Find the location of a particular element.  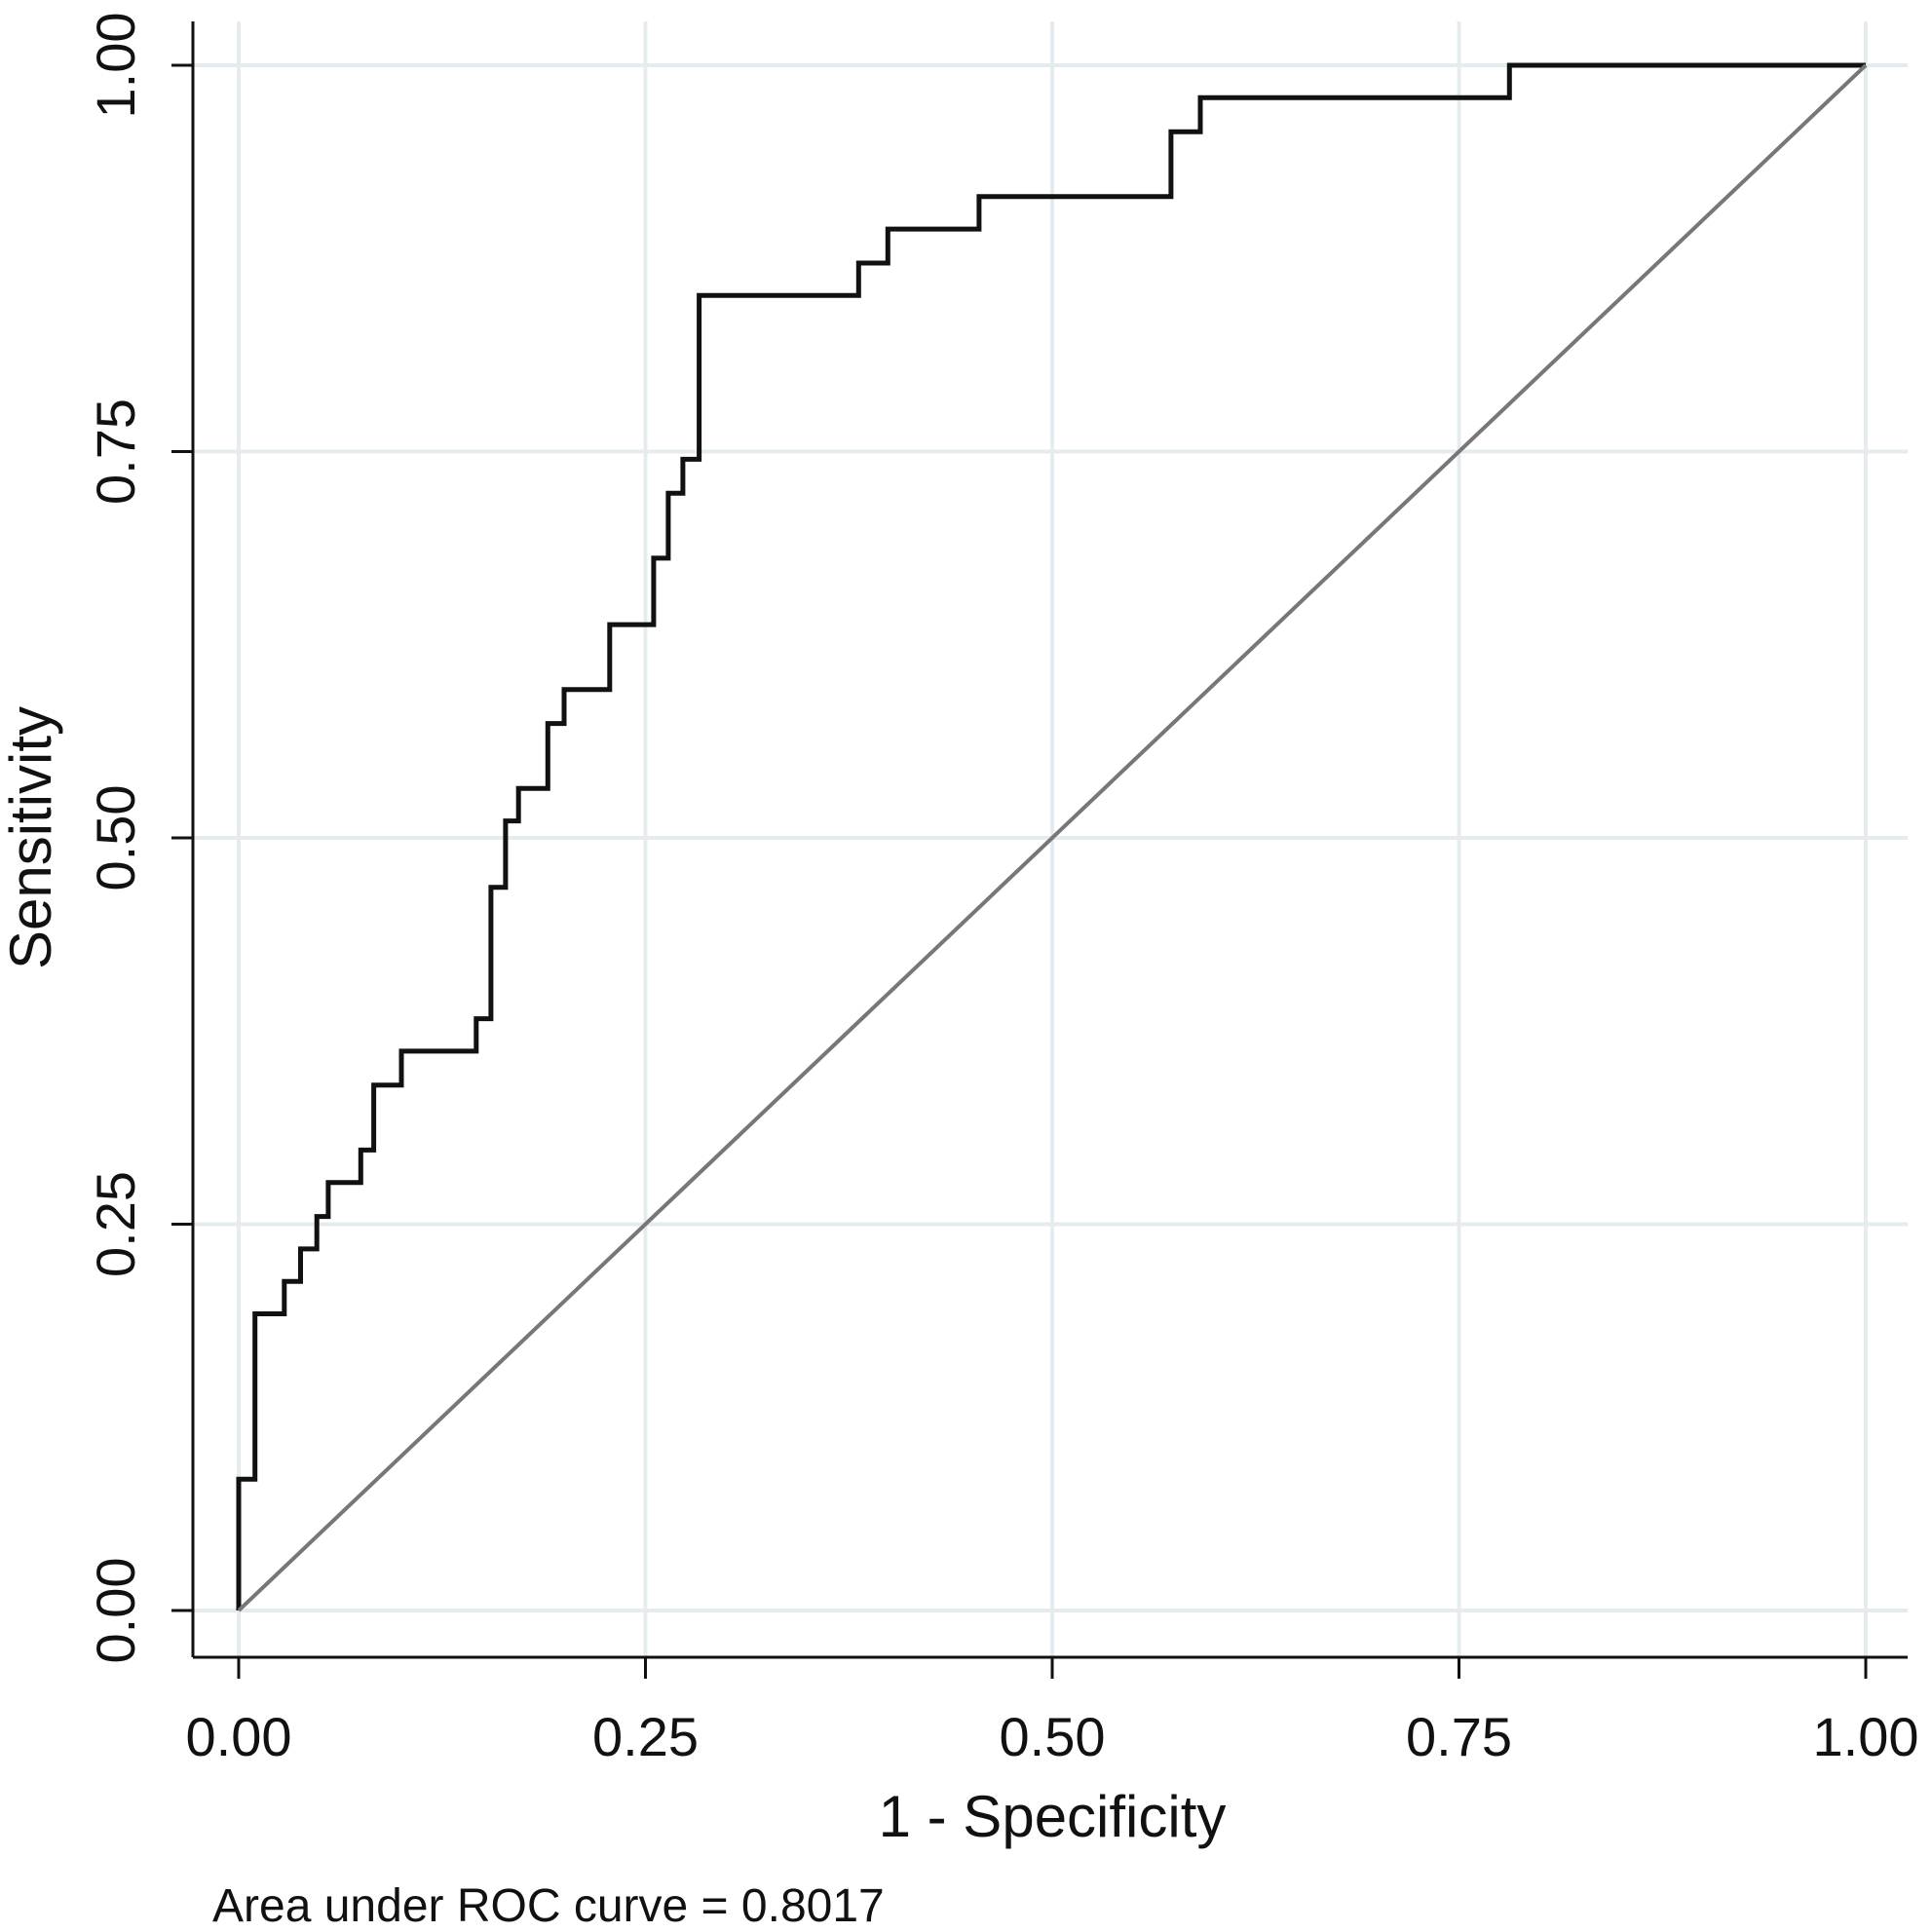

x-tick-label: 1.00 is located at coordinates (1866, 1736).